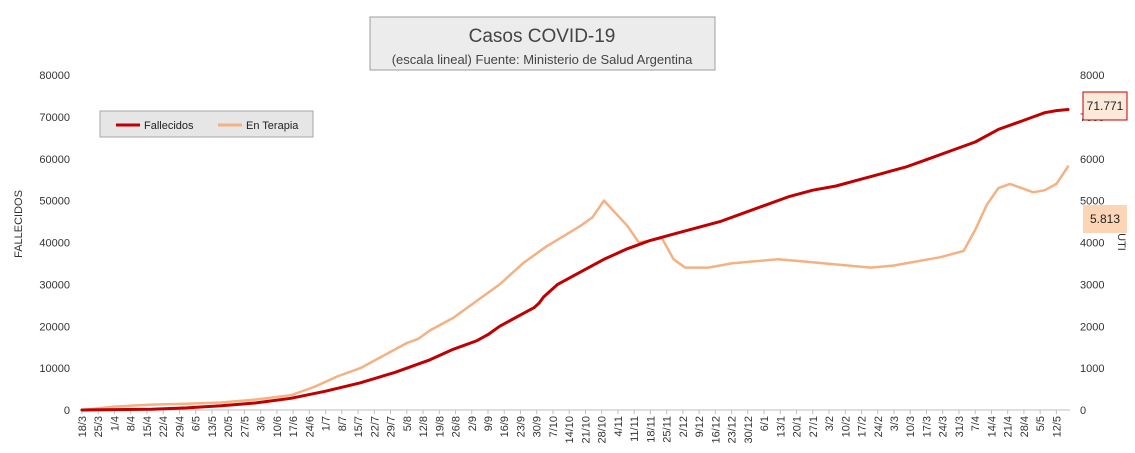  I want to click on y-right-tick-label: 1000, so click(1092, 369).